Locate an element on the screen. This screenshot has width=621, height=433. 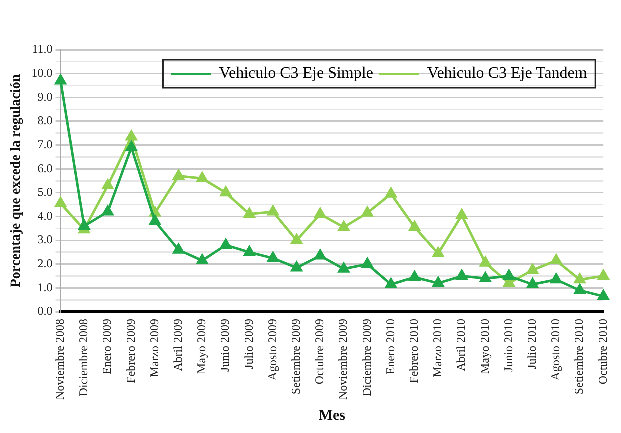
y-tick-label: 4.0 is located at coordinates (45, 215).